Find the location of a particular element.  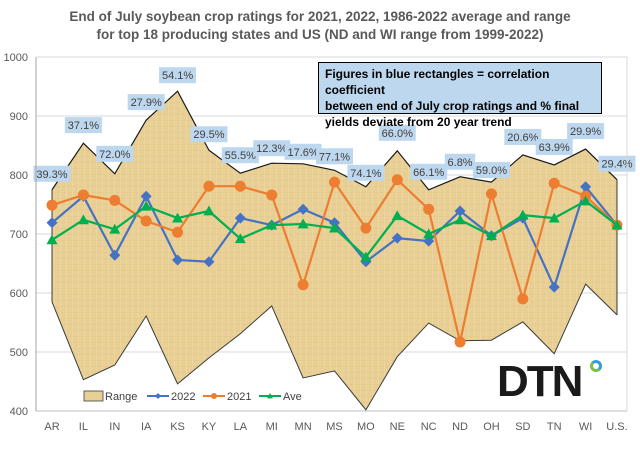

correlation-label-text: 37.1% is located at coordinates (83, 126).